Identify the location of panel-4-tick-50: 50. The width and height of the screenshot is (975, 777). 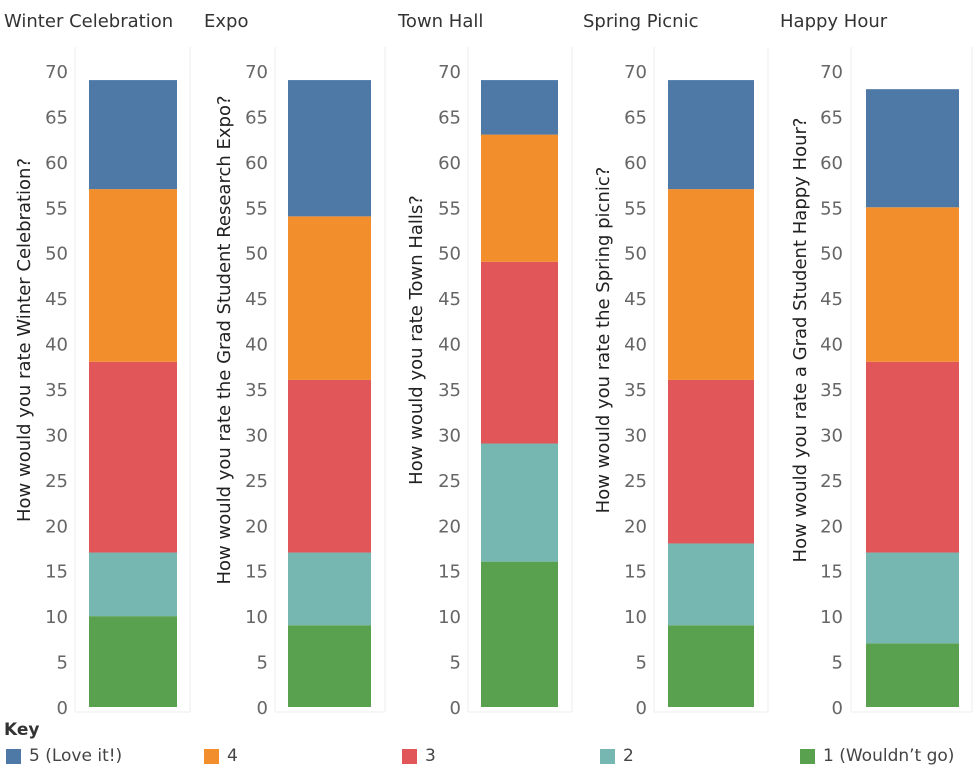
(635, 254).